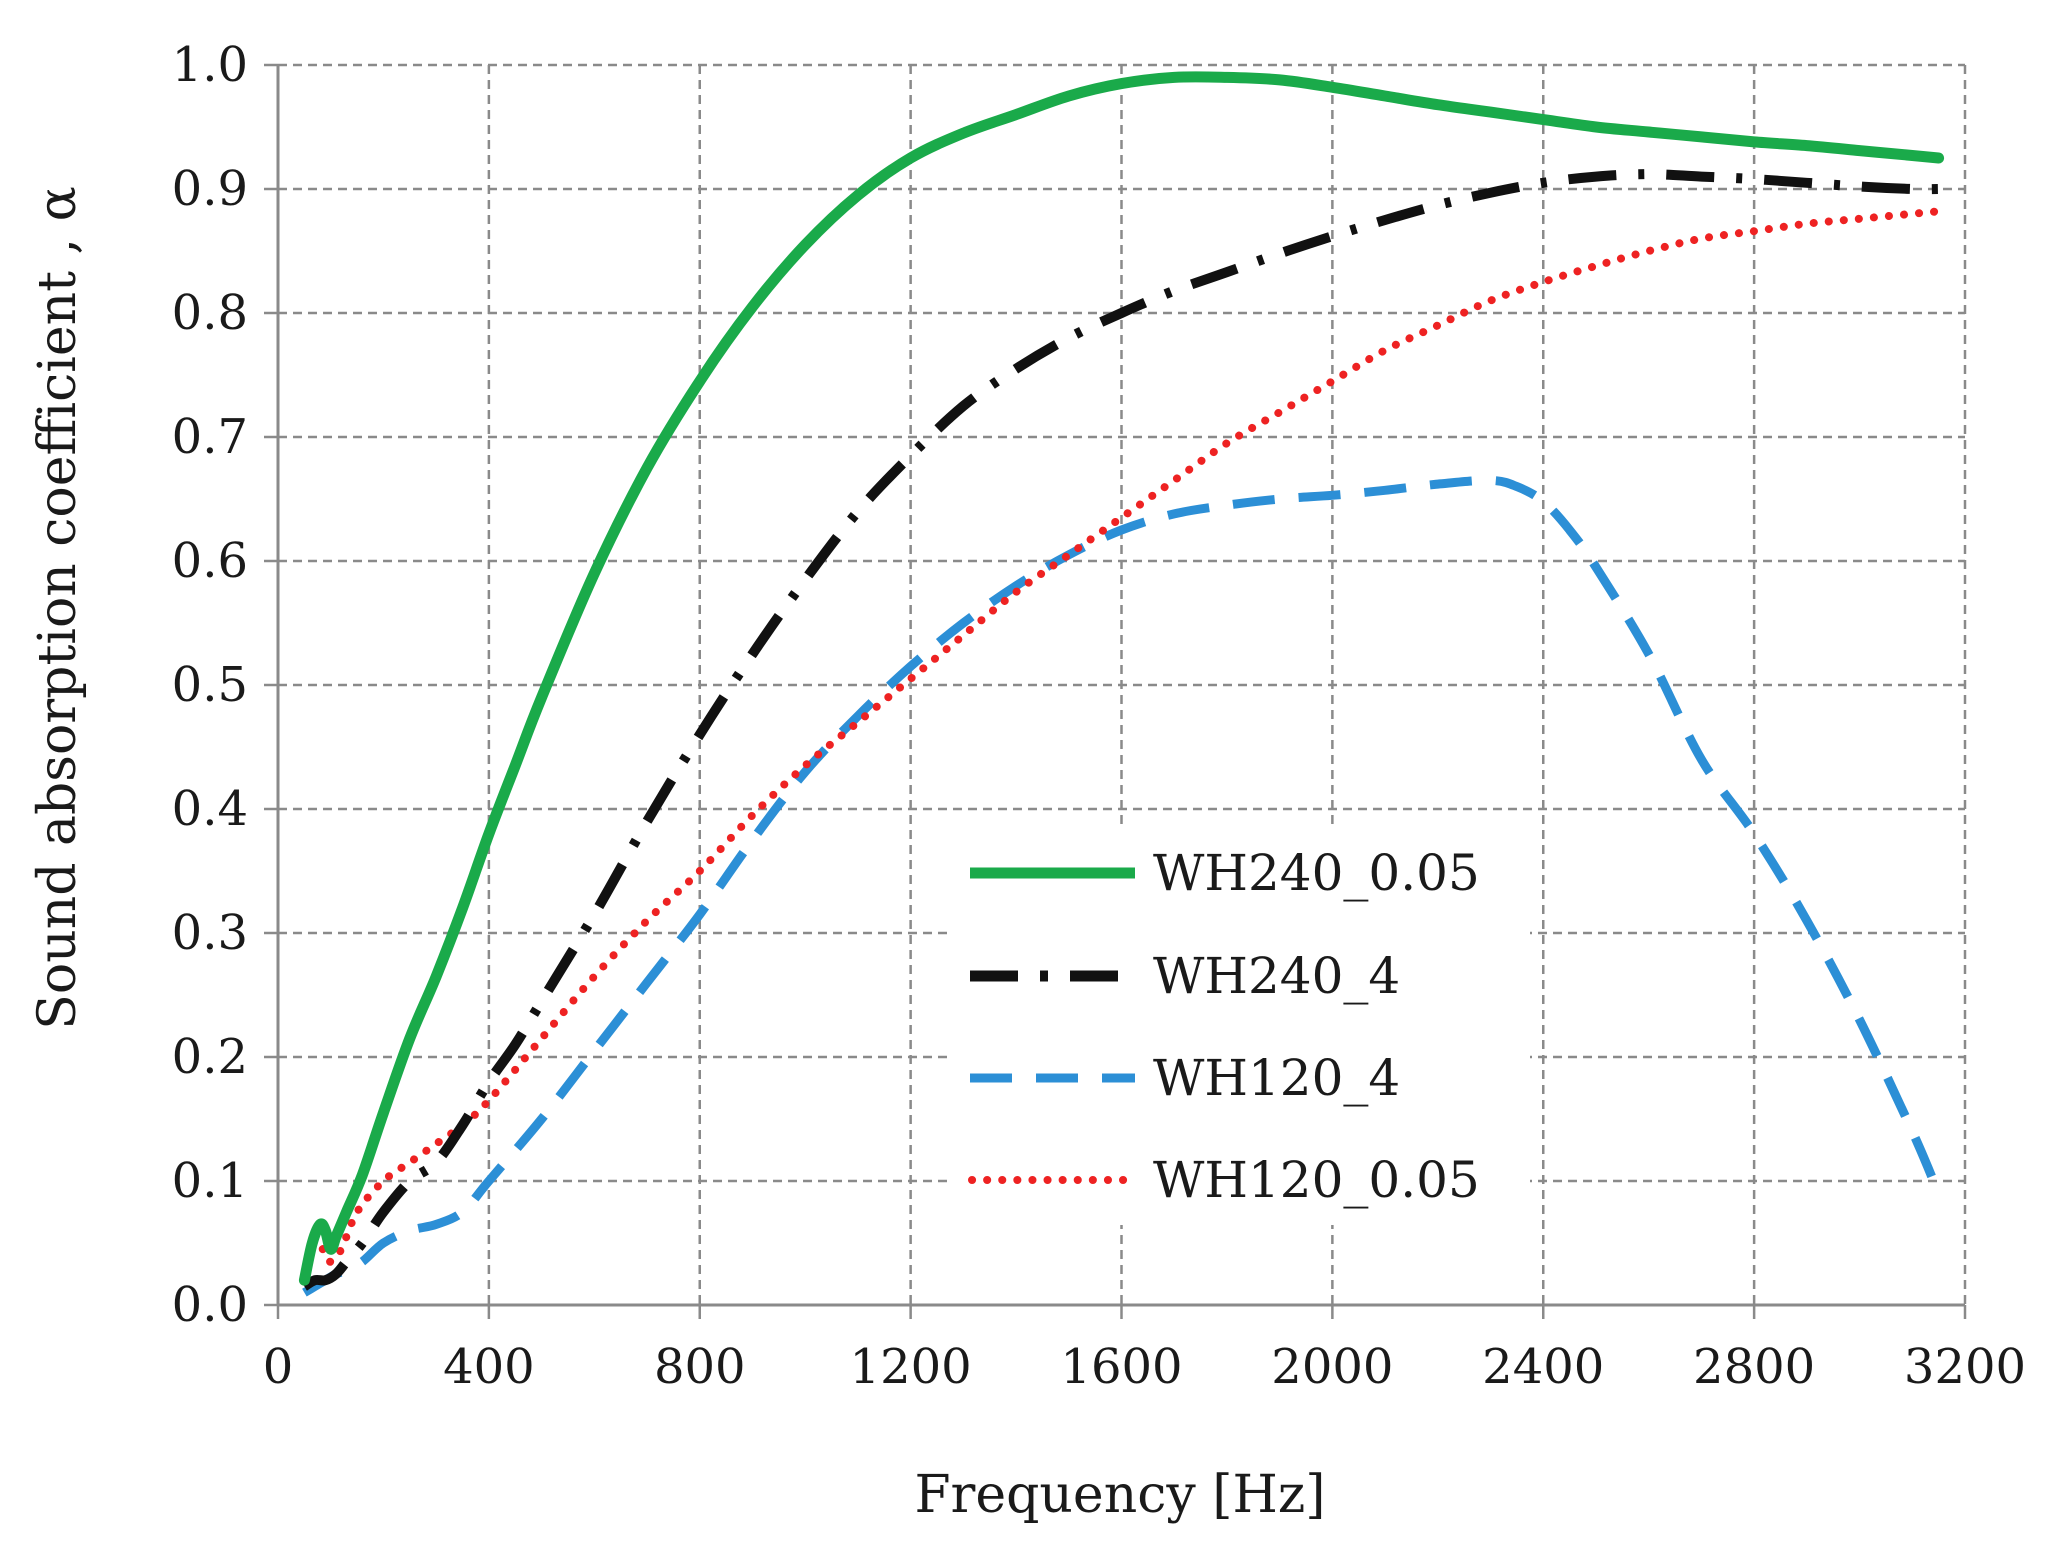 The image size is (2051, 1558). I want to click on legend: WH240_0.05 WH240_4 WH120_4 WH120_0.05, so click(1240, 1027).